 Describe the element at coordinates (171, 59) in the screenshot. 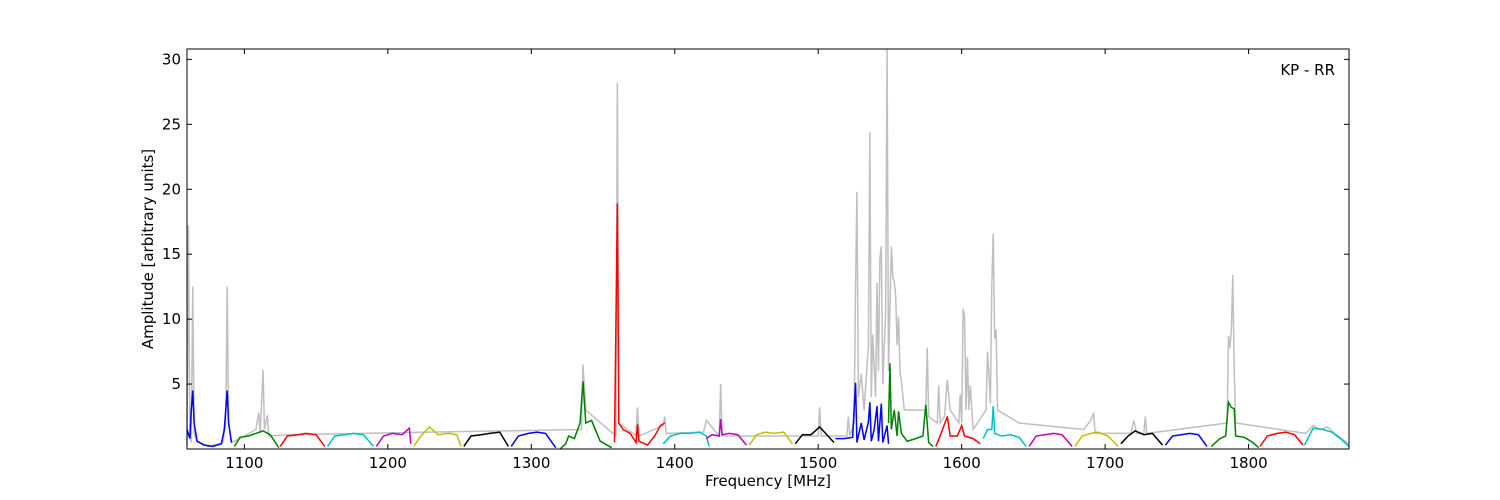

I see `y-tick-label: 30` at that location.